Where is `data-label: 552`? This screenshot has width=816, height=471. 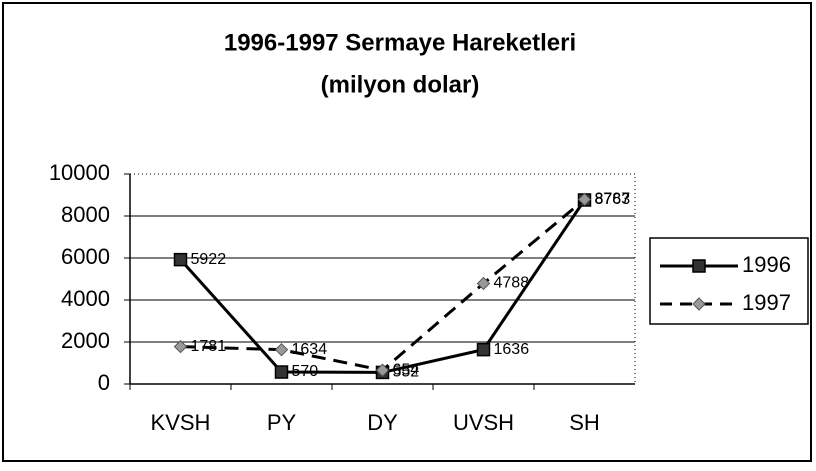
data-label: 552 is located at coordinates (406, 372).